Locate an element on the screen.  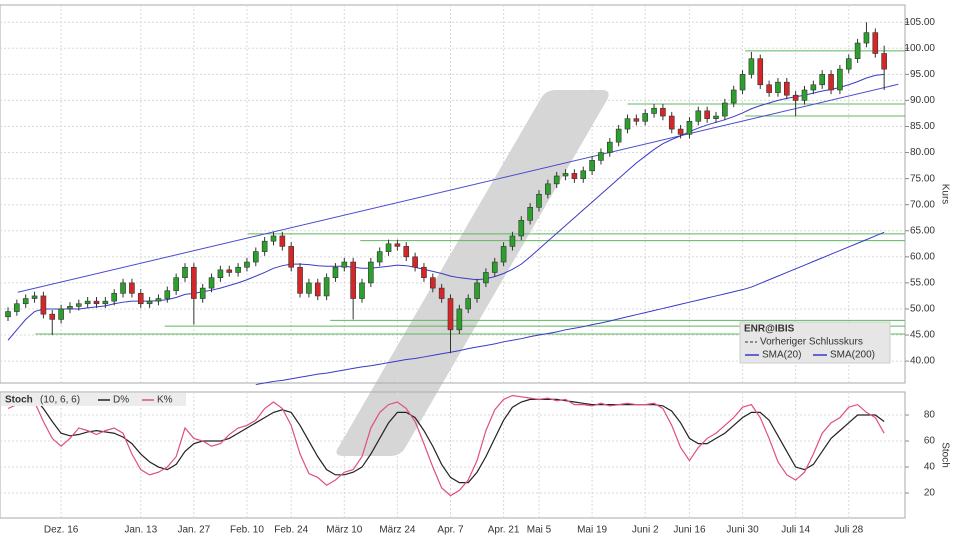
x-tick-label: Apr. 7 is located at coordinates (450, 530).